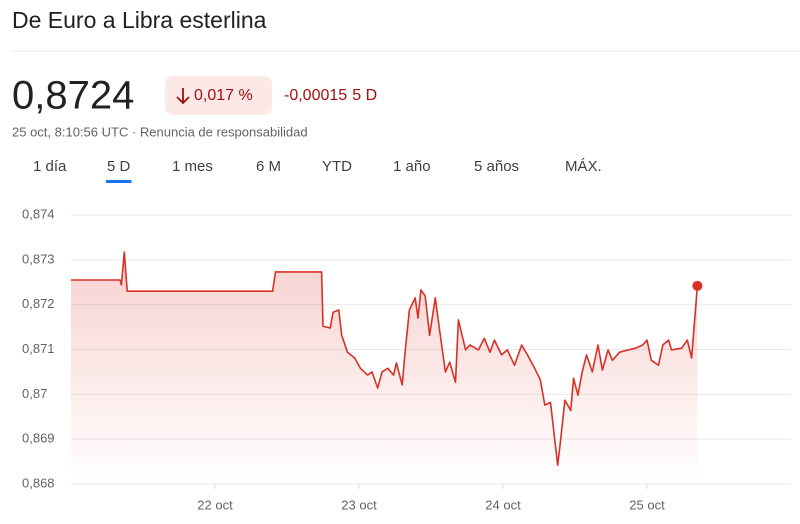 The width and height of the screenshot is (800, 524). I want to click on y-tick-label: 0,87, so click(34, 393).